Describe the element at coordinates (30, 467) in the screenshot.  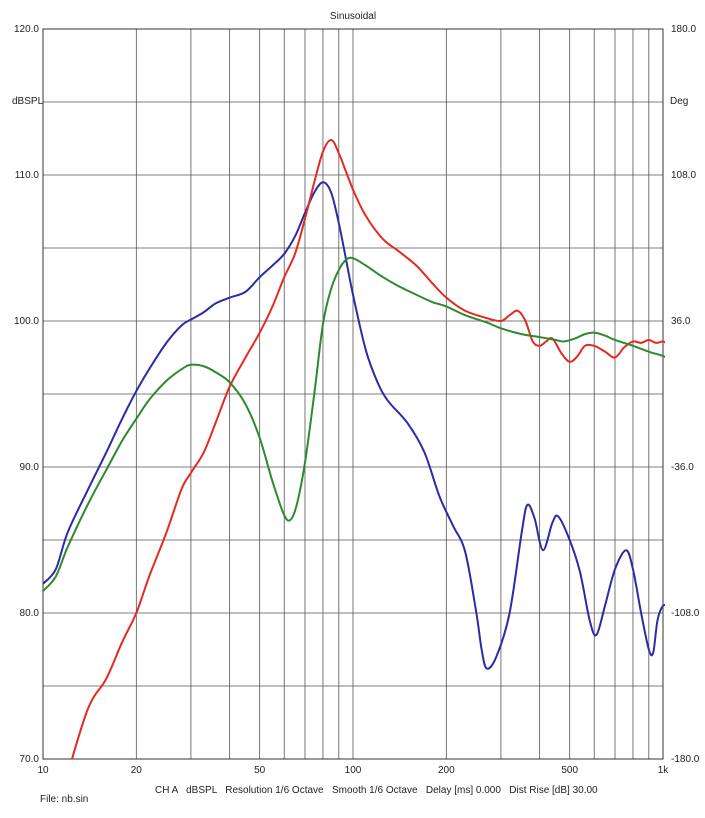
I see `left-axis-tick-label: 90.0` at that location.